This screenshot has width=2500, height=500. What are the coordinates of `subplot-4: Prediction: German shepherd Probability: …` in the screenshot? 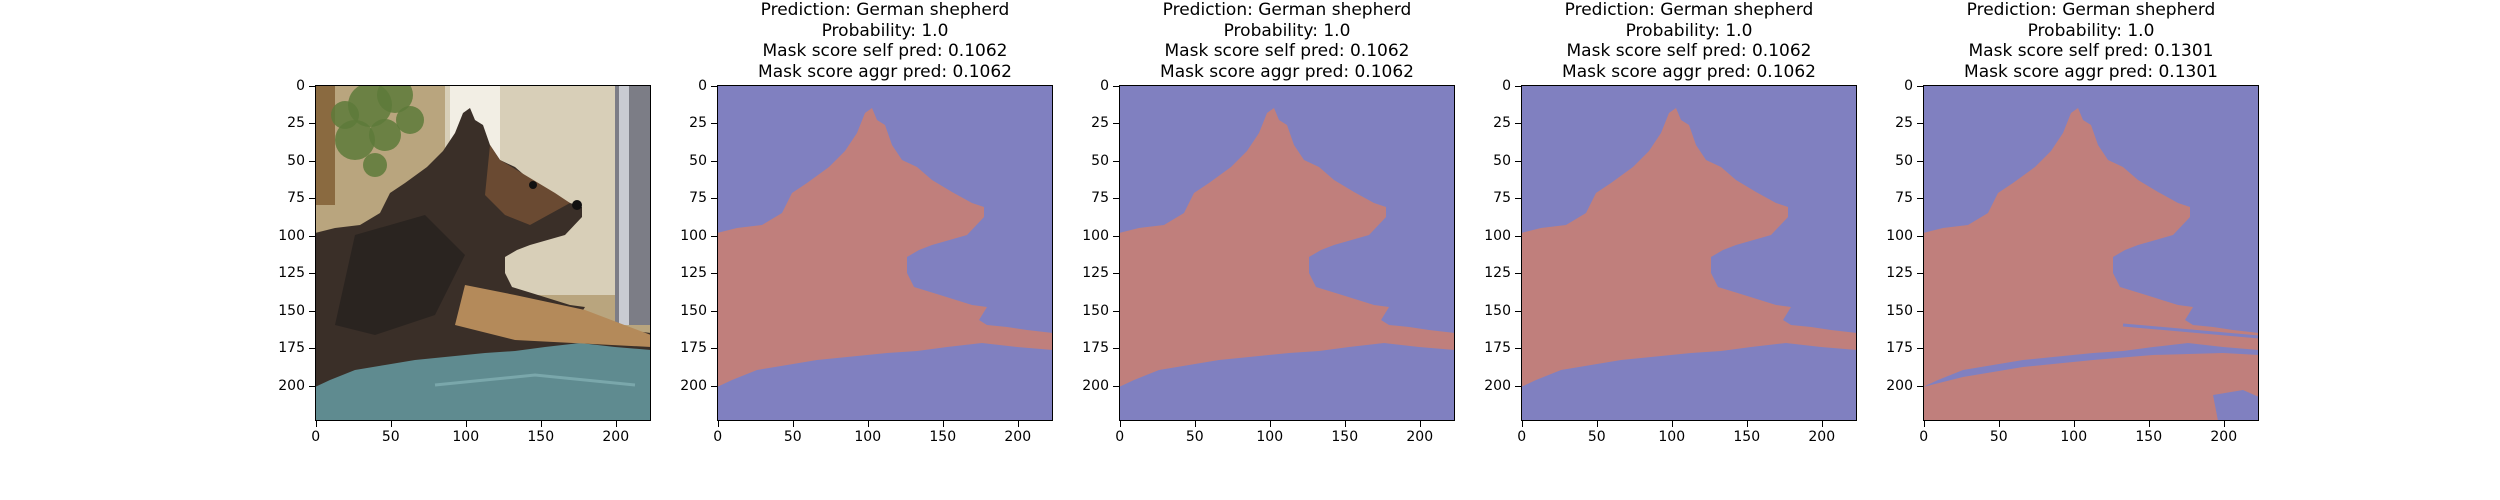 It's located at (1670, 250).